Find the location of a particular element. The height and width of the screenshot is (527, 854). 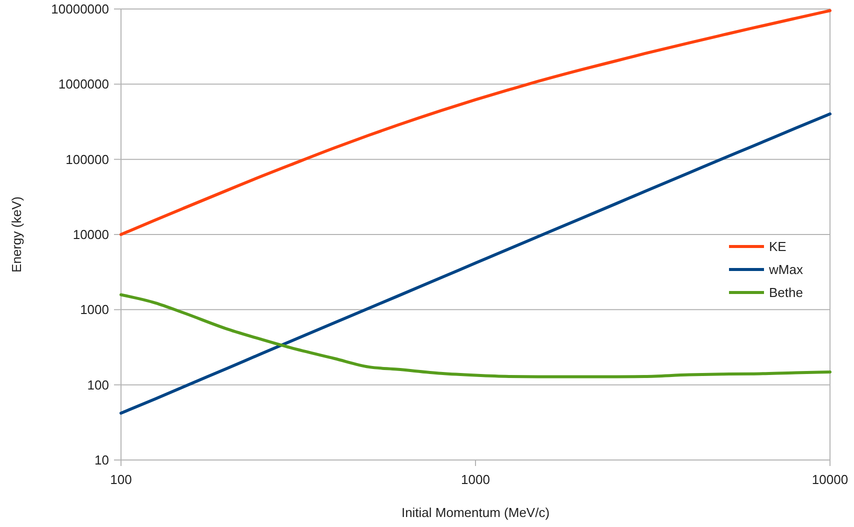

y-axis-title: Energy (keV) is located at coordinates (16, 234).